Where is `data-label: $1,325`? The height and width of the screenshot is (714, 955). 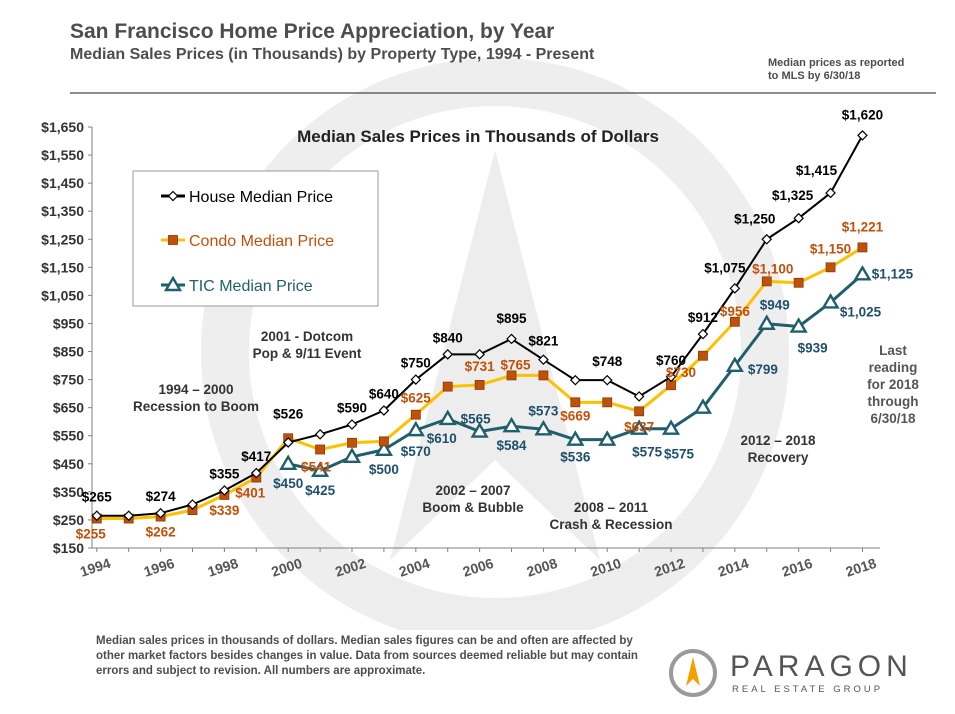
data-label: $1,325 is located at coordinates (793, 195).